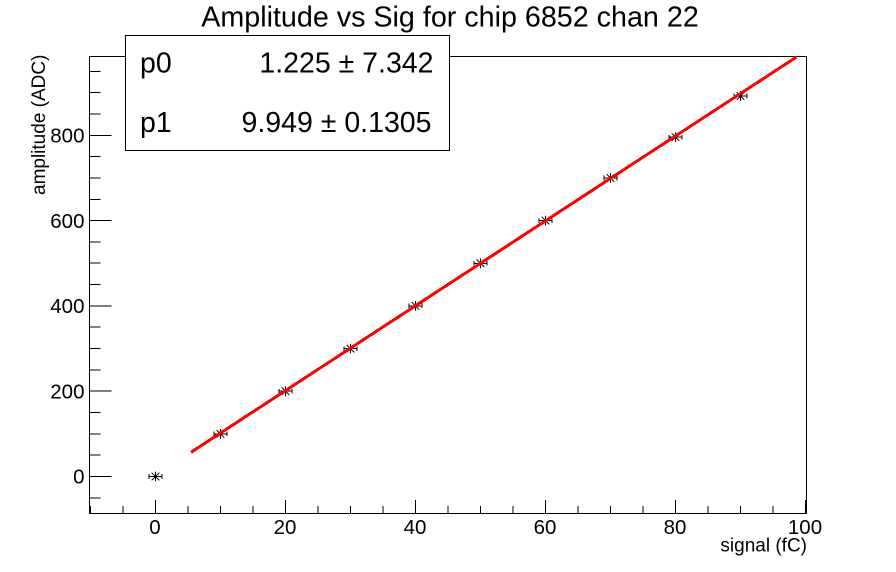 Image resolution: width=896 pixels, height=572 pixels. What do you see at coordinates (805, 527) in the screenshot?
I see `svg-text: 100` at bounding box center [805, 527].